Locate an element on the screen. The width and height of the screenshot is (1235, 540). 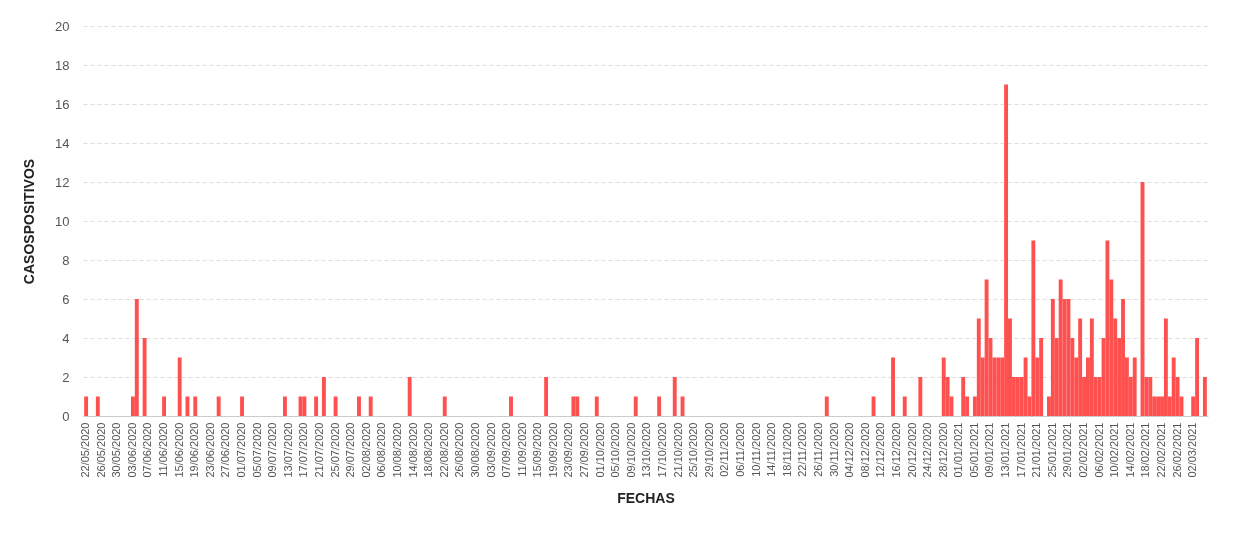
x-tick-label: 22/08/2020 is located at coordinates (443, 450).